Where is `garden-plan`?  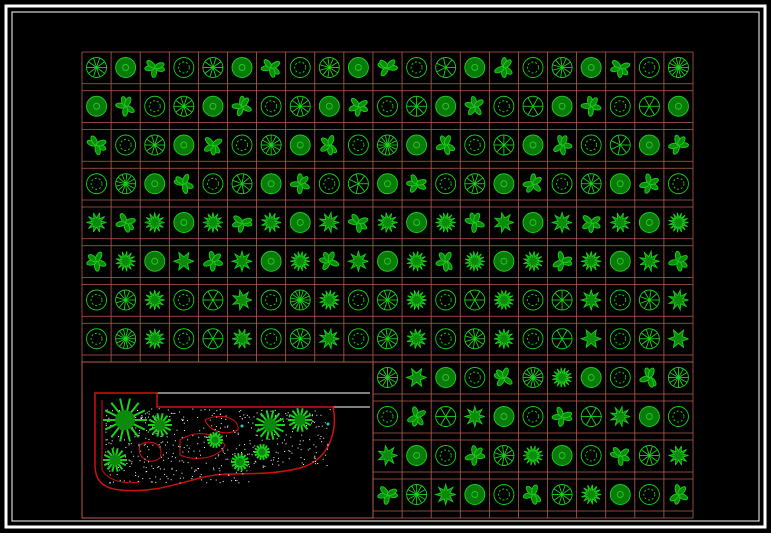
garden-plan is located at coordinates (227, 440).